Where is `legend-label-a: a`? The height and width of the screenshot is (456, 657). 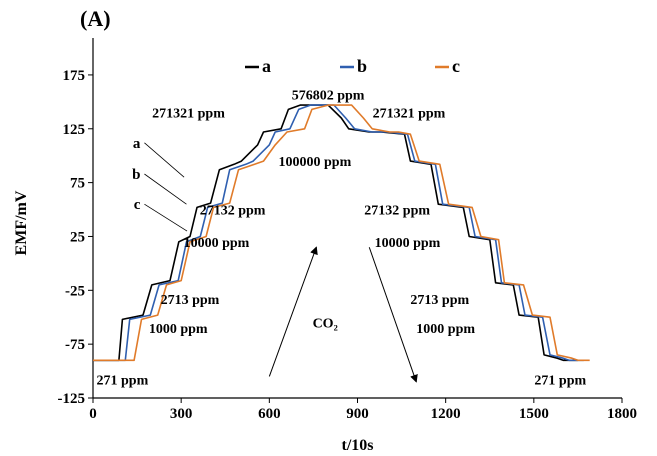 legend-label-a: a is located at coordinates (266, 66).